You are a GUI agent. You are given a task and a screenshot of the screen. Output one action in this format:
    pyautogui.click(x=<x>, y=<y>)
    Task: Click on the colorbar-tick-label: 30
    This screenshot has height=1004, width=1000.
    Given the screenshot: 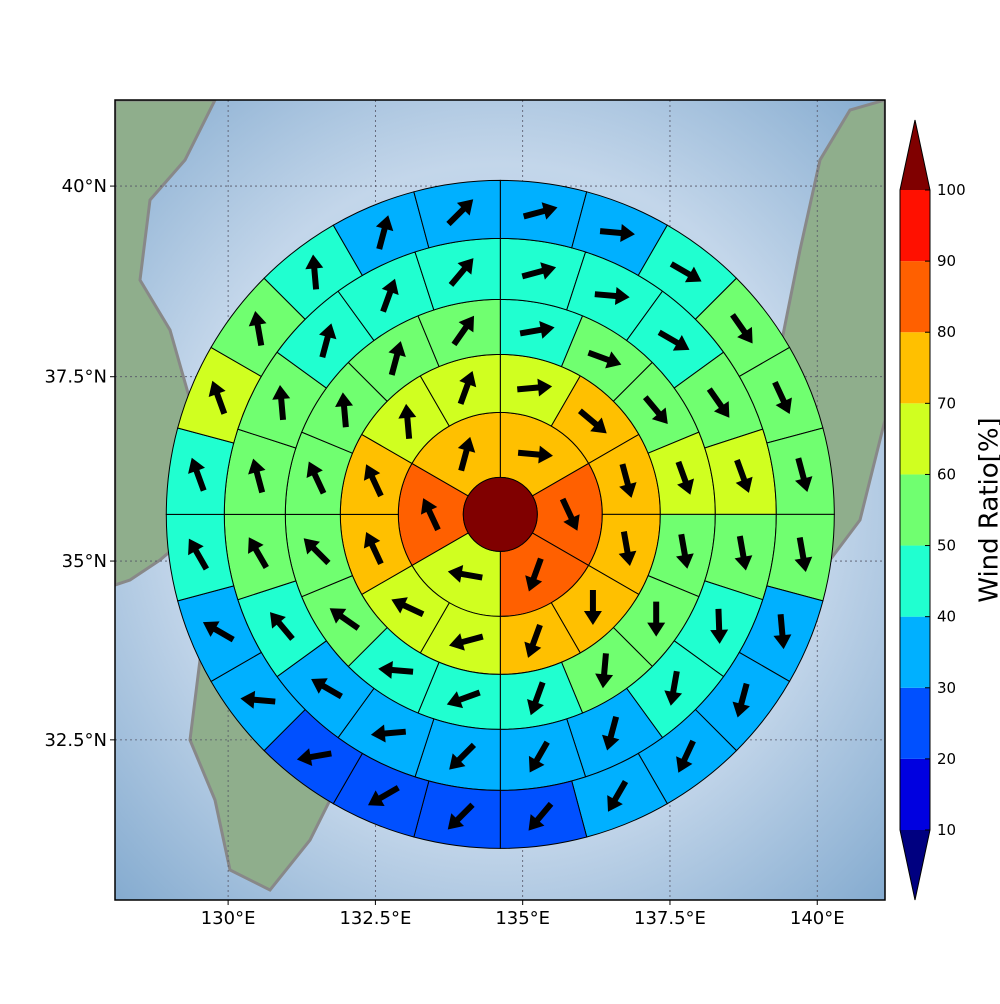 What is the action you would take?
    pyautogui.click(x=946, y=688)
    